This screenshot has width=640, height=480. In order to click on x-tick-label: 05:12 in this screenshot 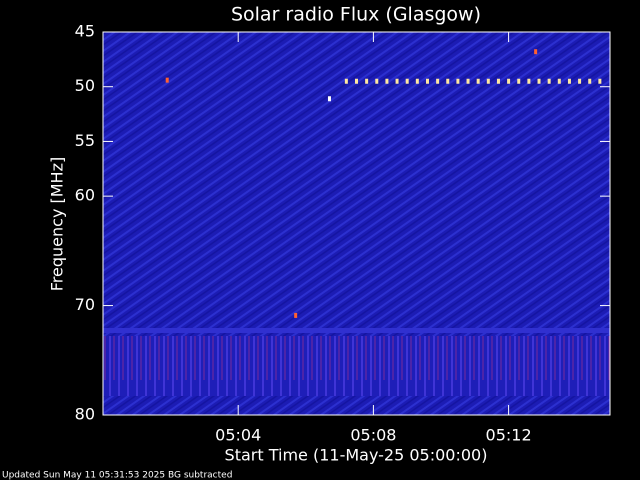, I will do `click(509, 435)`.